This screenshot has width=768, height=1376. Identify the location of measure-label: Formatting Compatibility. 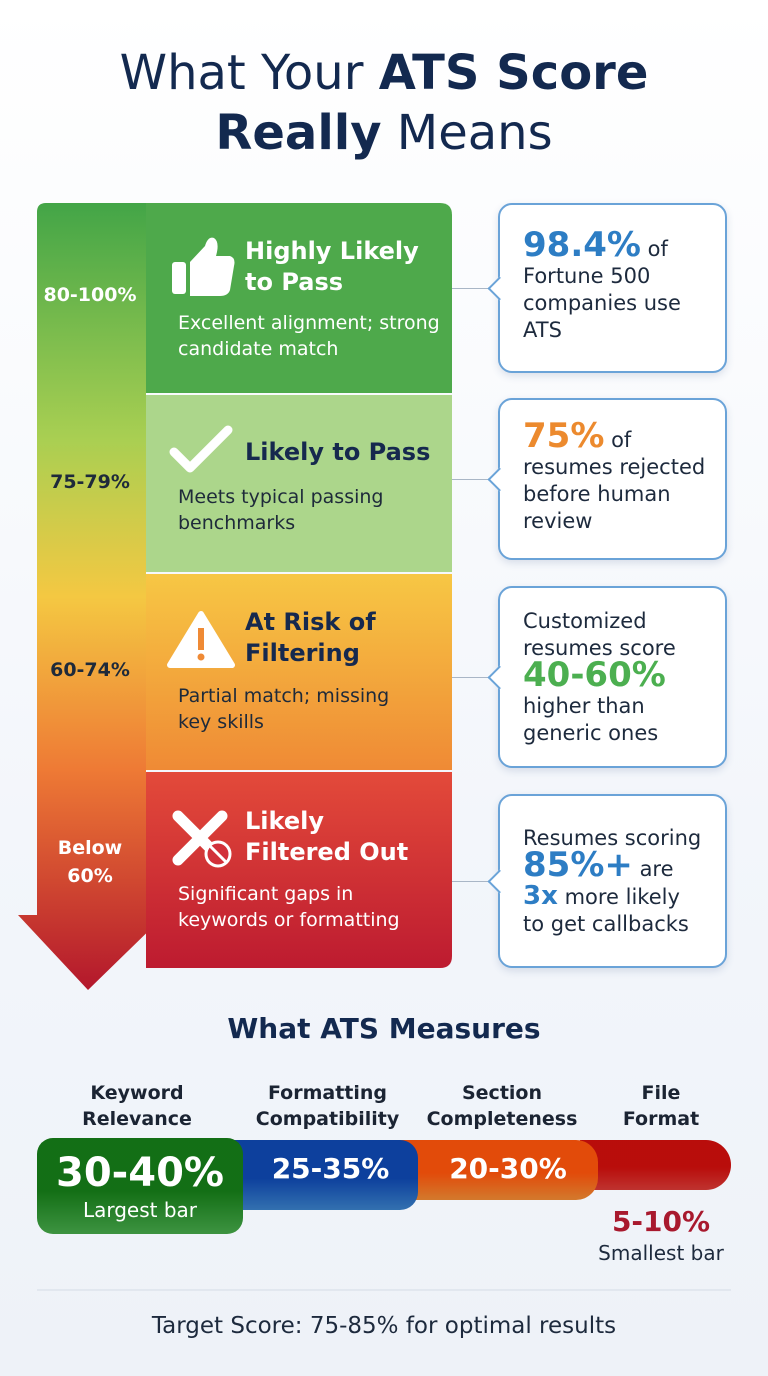
(327, 1106).